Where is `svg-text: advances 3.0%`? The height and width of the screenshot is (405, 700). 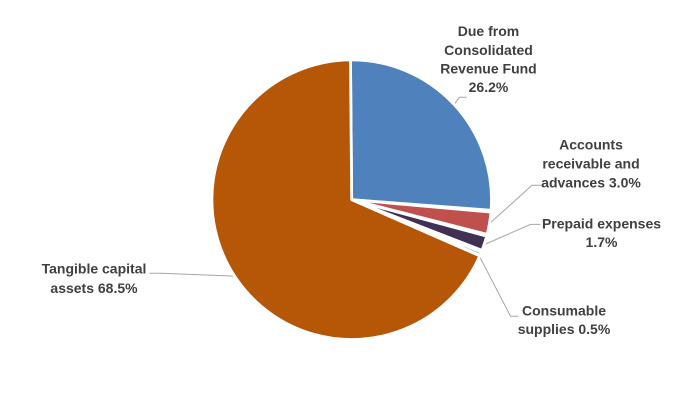
svg-text: advances 3.0% is located at coordinates (591, 183).